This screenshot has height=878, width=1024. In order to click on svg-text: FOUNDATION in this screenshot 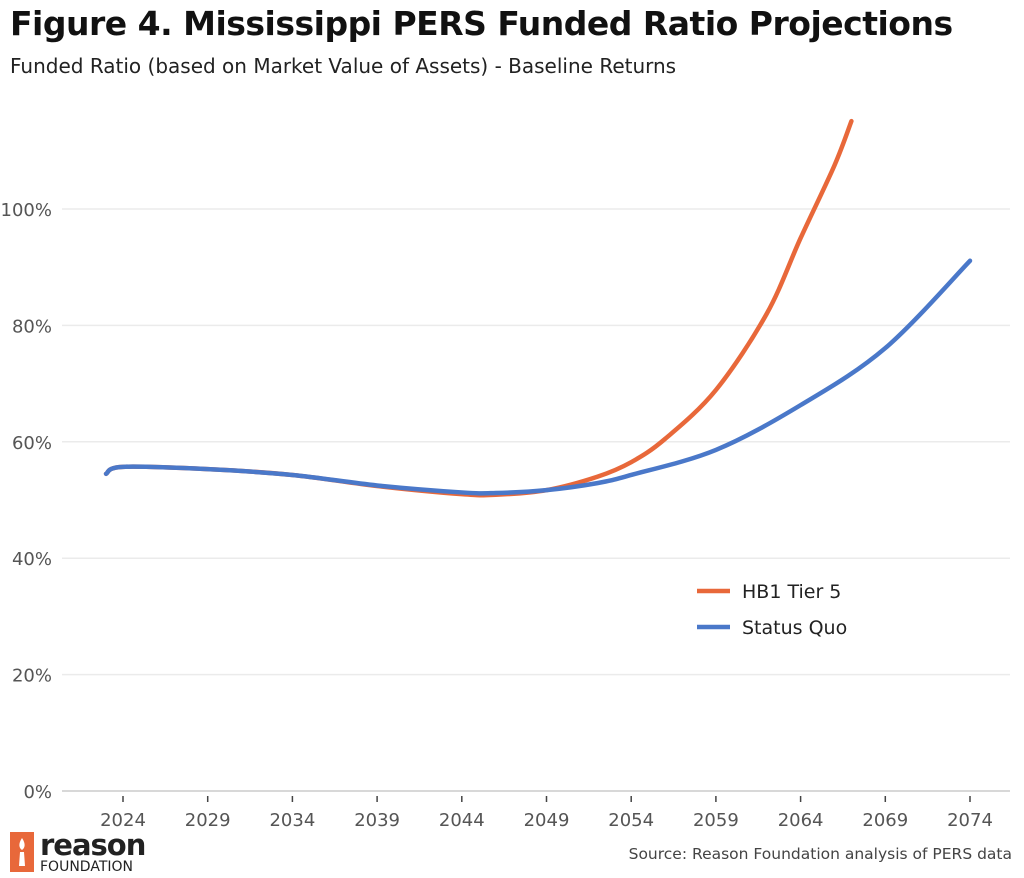, I will do `click(86, 866)`.